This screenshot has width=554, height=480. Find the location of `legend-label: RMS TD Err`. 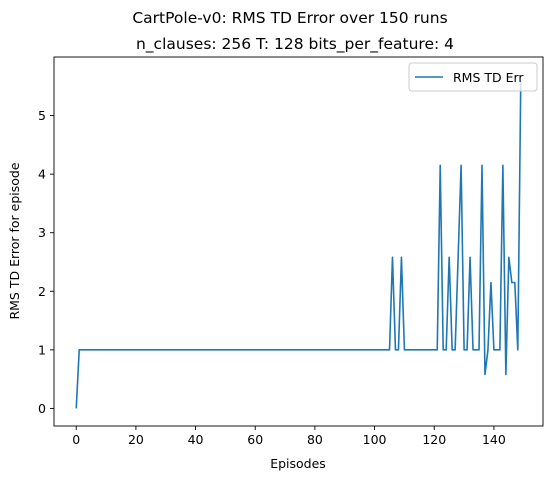

legend-label: RMS TD Err is located at coordinates (488, 77).